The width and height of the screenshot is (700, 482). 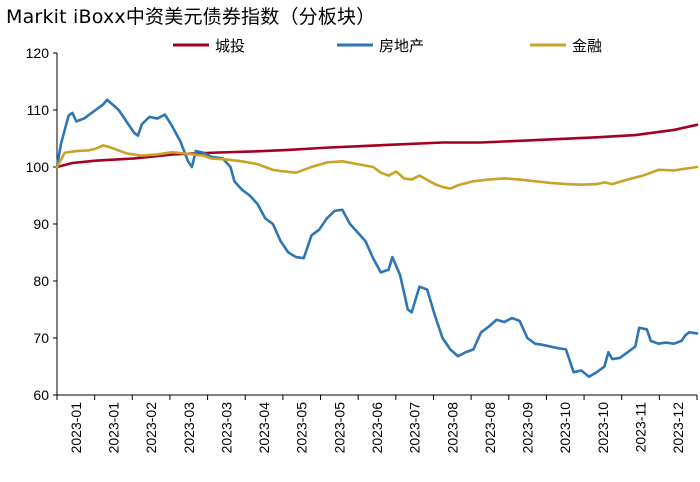 What do you see at coordinates (528, 428) in the screenshot?
I see `x-tick-label: 2023-09` at bounding box center [528, 428].